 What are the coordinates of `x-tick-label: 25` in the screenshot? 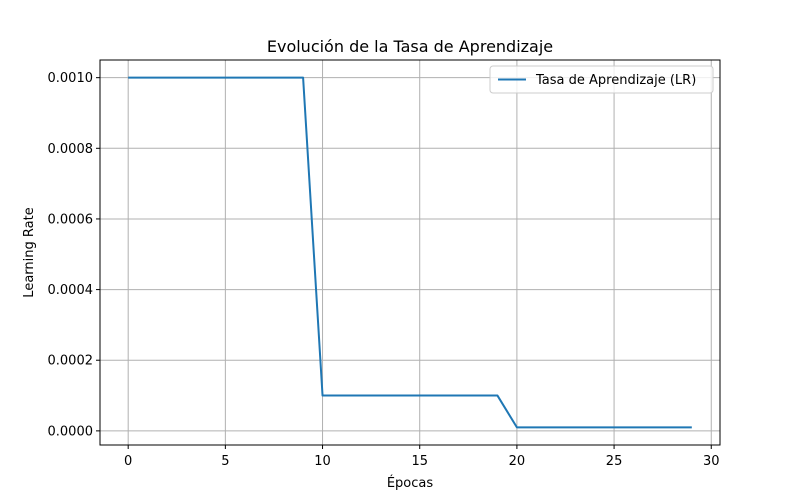 It's located at (614, 461).